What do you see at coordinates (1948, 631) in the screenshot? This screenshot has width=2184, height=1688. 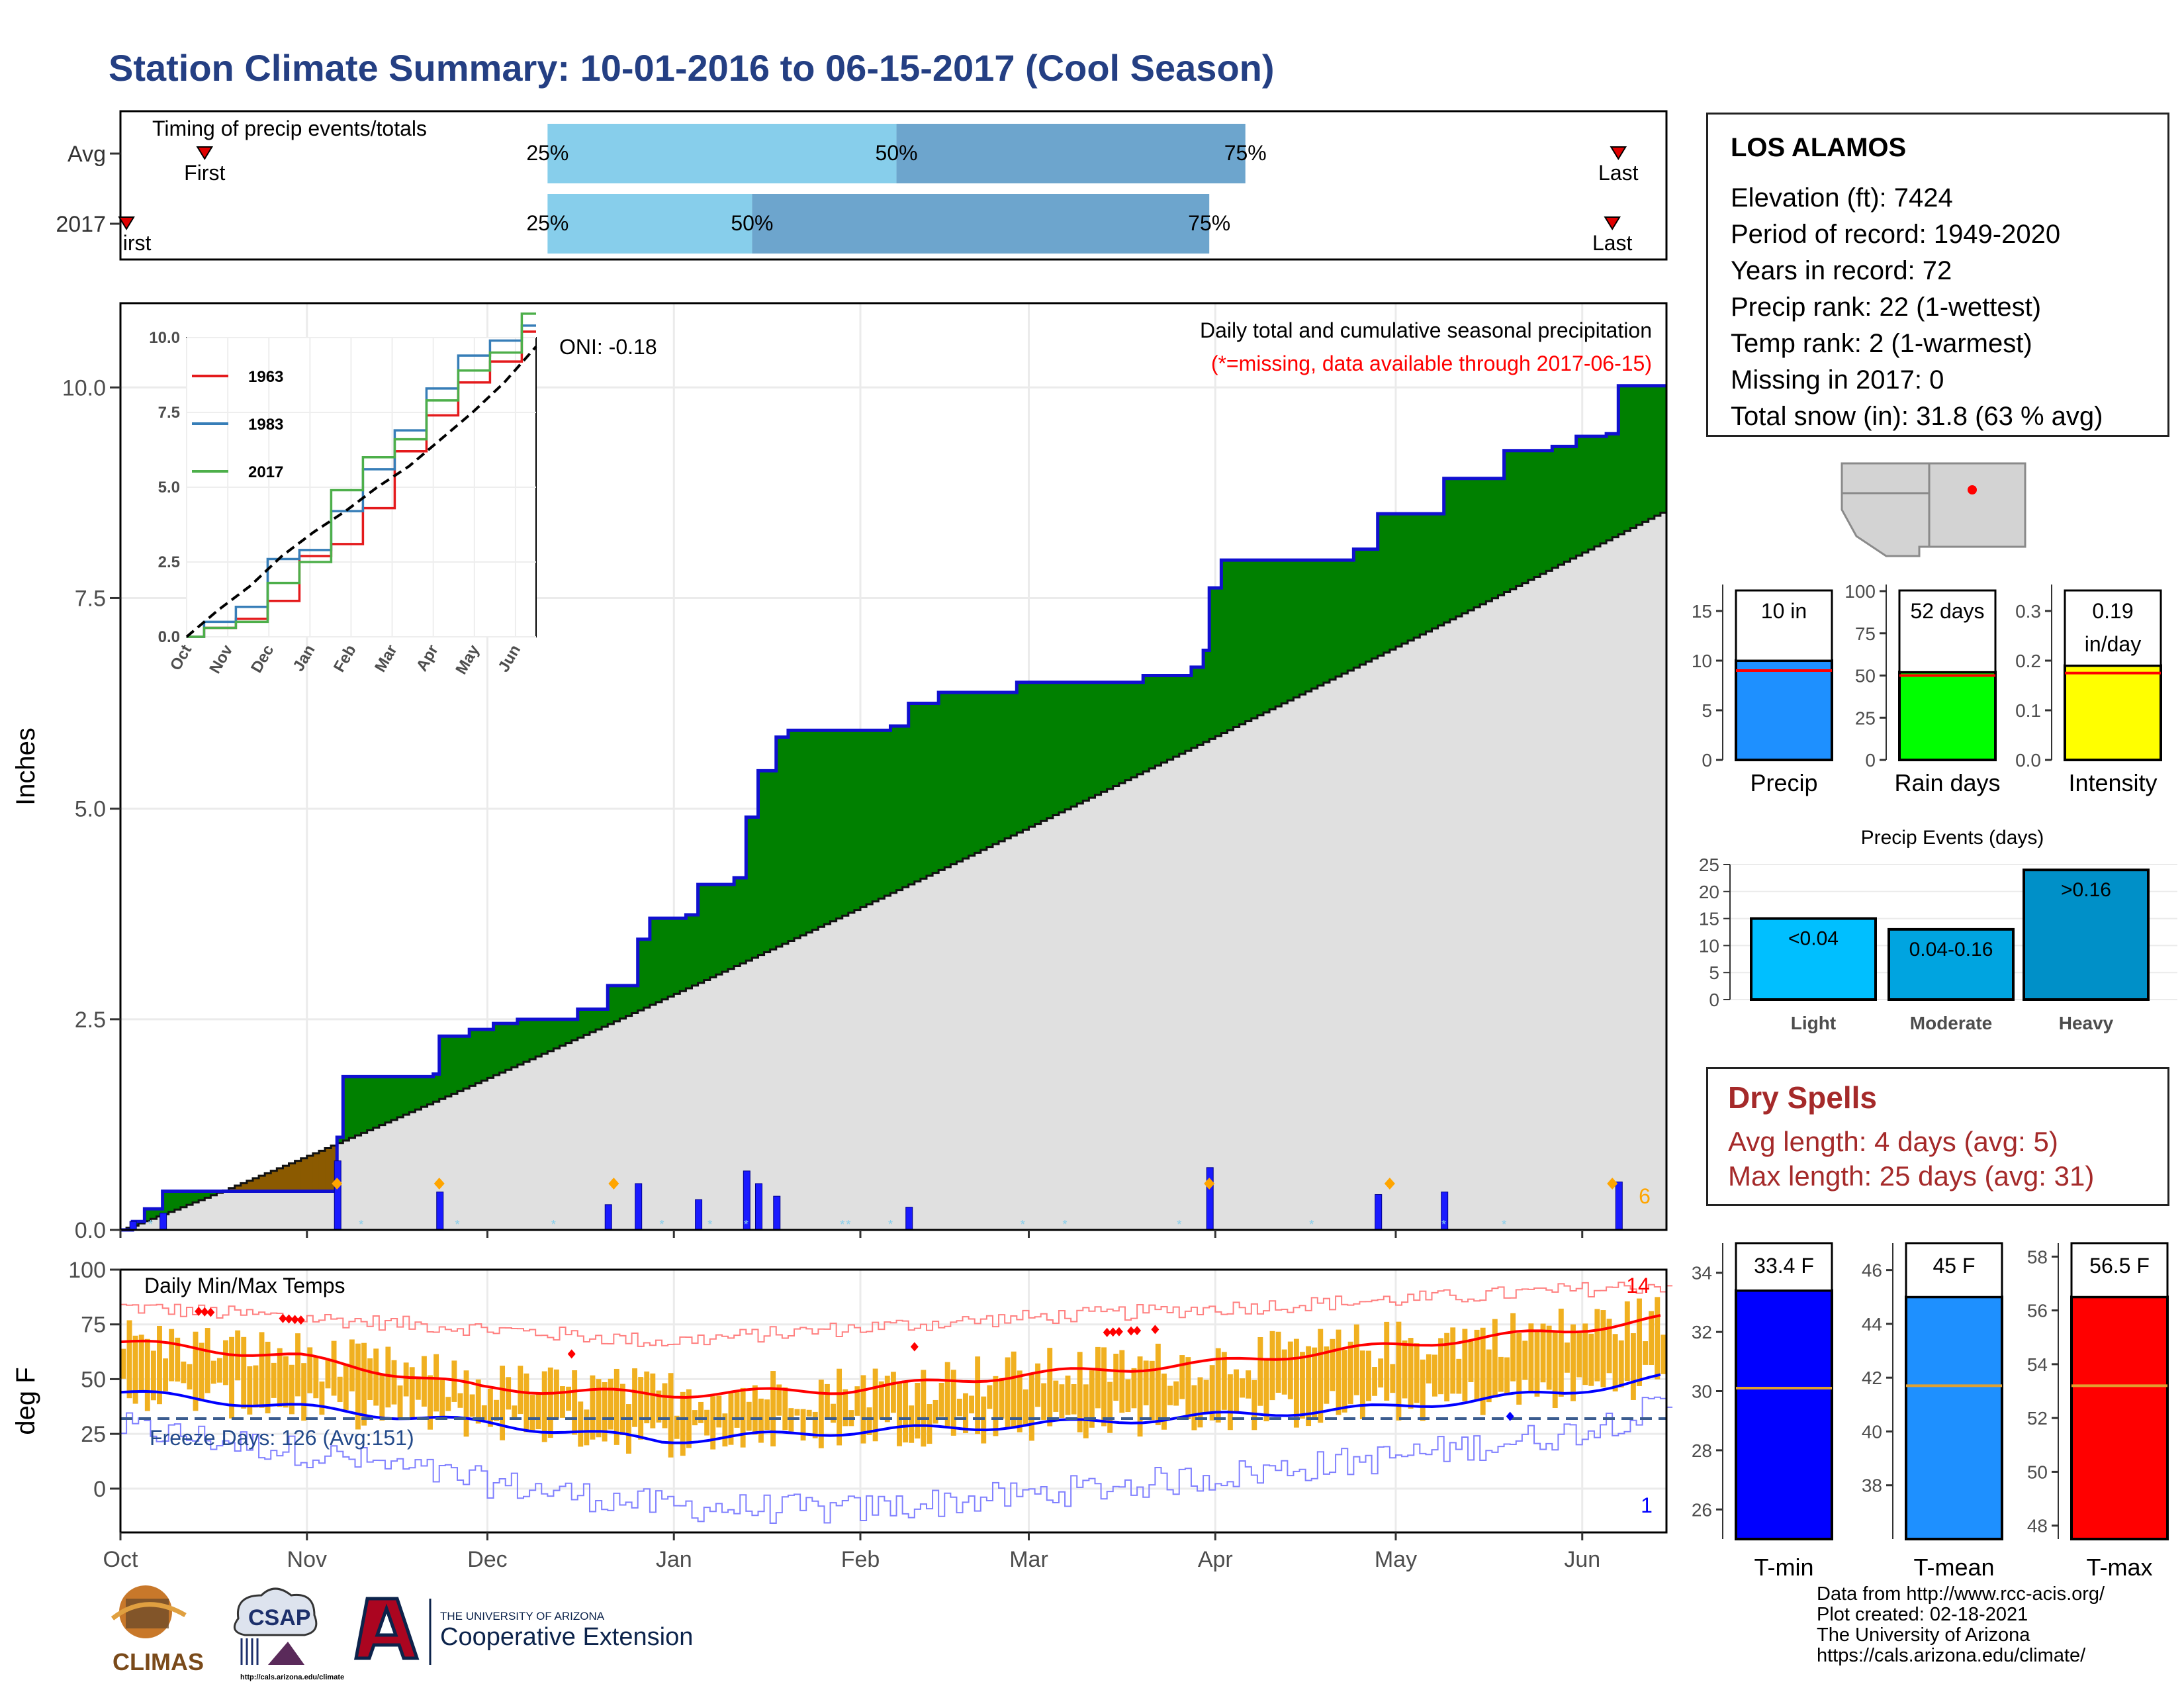 I see `precip-summary-label-box` at bounding box center [1948, 631].